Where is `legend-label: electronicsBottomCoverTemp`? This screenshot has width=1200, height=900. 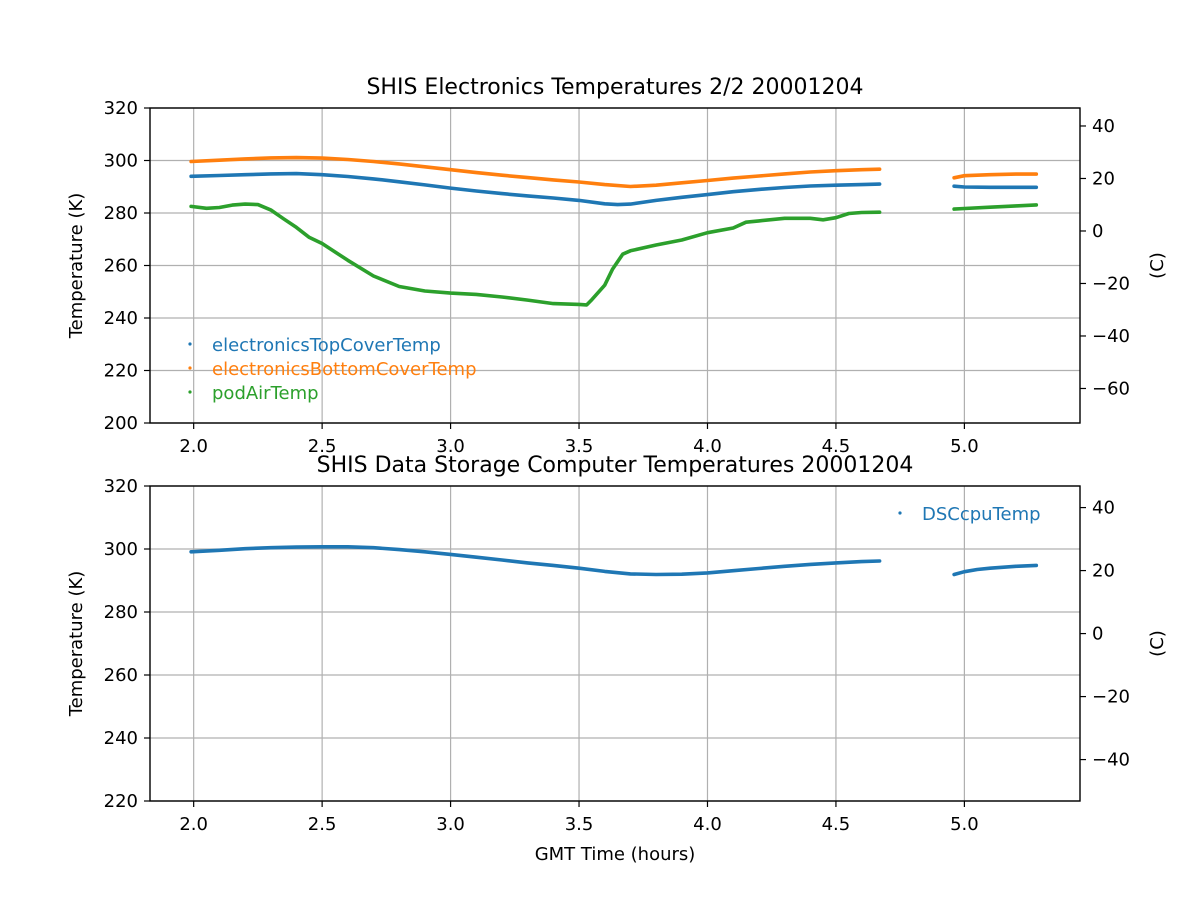 legend-label: electronicsBottomCoverTemp is located at coordinates (344, 369).